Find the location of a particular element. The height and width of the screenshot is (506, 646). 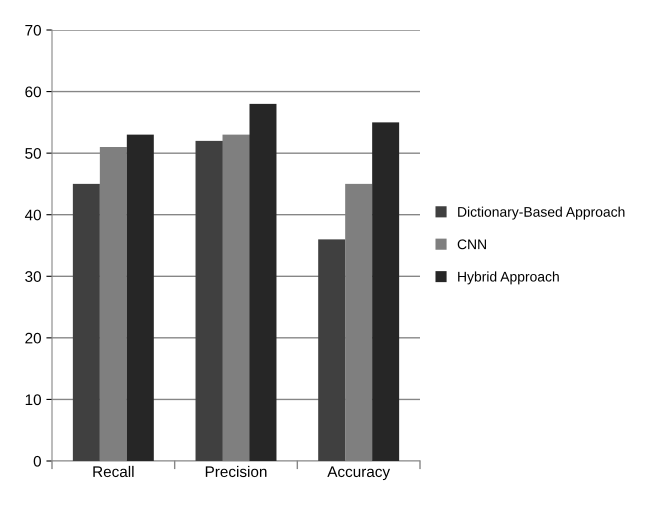

y-tick-label: 40 is located at coordinates (32, 215).